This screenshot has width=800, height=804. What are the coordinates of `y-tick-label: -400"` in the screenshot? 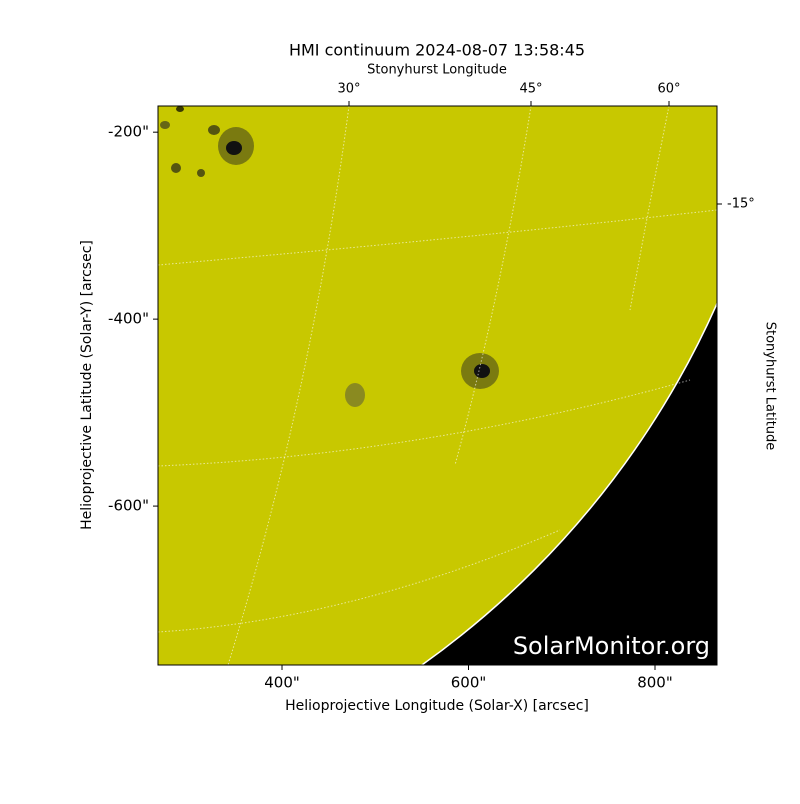 It's located at (128, 319).